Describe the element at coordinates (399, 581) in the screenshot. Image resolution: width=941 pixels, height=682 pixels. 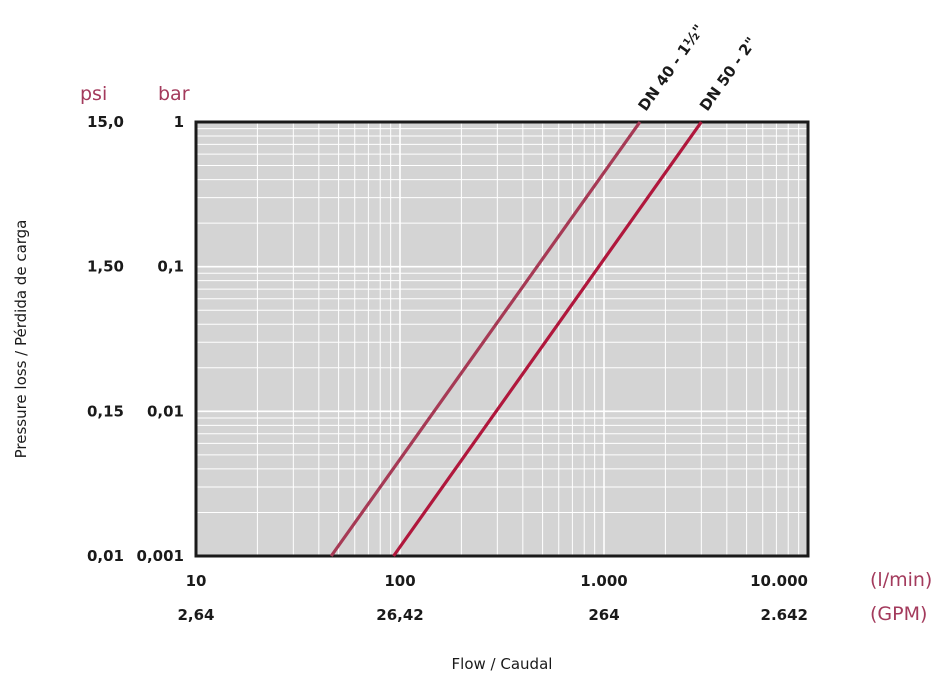
I see `x-tick-label-lmin: 100` at that location.